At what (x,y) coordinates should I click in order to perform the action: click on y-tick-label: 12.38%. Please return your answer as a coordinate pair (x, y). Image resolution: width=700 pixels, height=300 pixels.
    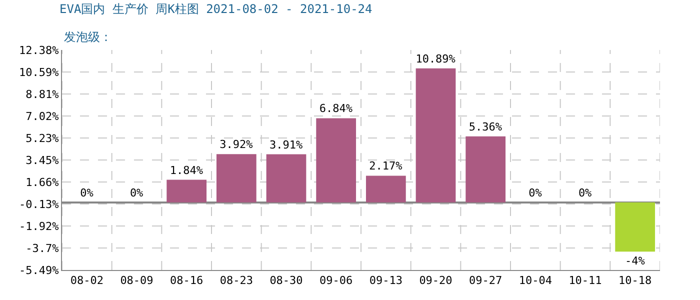
    Looking at the image, I should click on (39, 50).